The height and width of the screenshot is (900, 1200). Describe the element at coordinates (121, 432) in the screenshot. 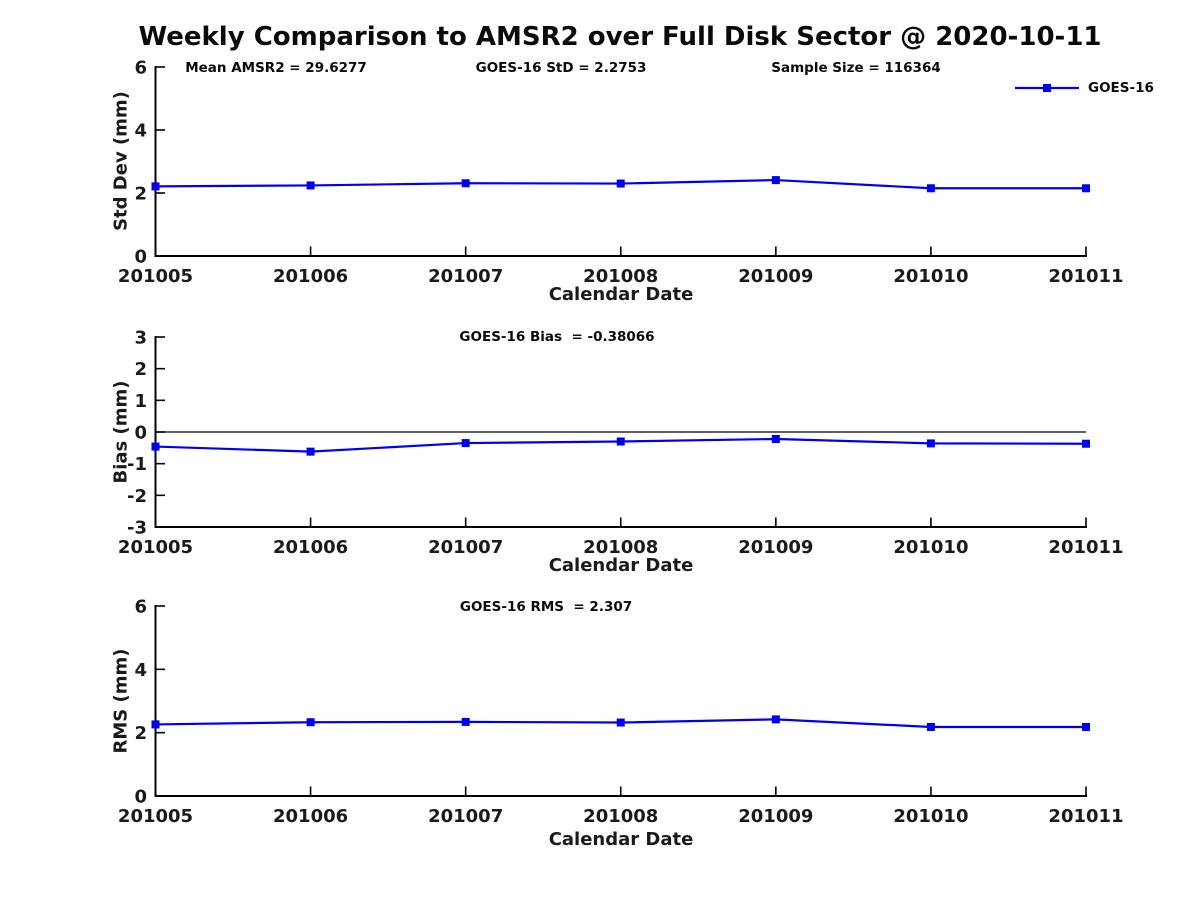

I see `y-axis-label-bias: Bias (mm)` at that location.